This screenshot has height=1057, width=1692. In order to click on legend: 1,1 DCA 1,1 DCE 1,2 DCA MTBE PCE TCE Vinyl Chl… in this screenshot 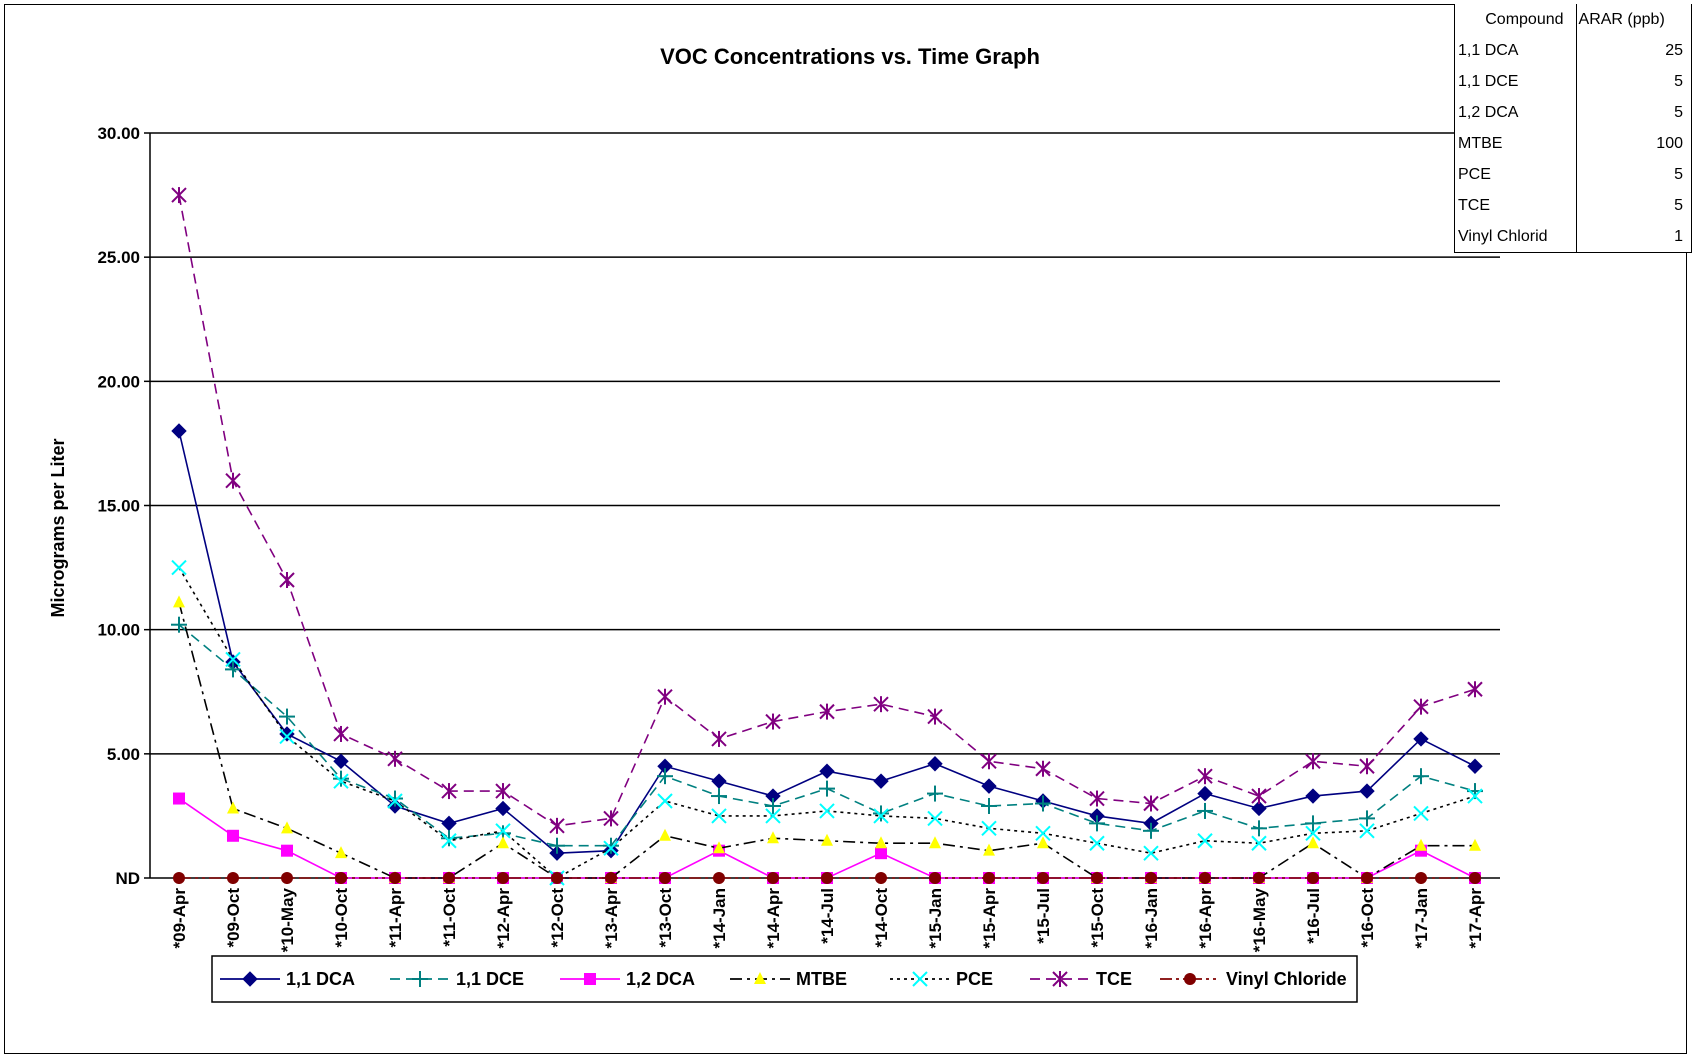, I will do `click(784, 979)`.